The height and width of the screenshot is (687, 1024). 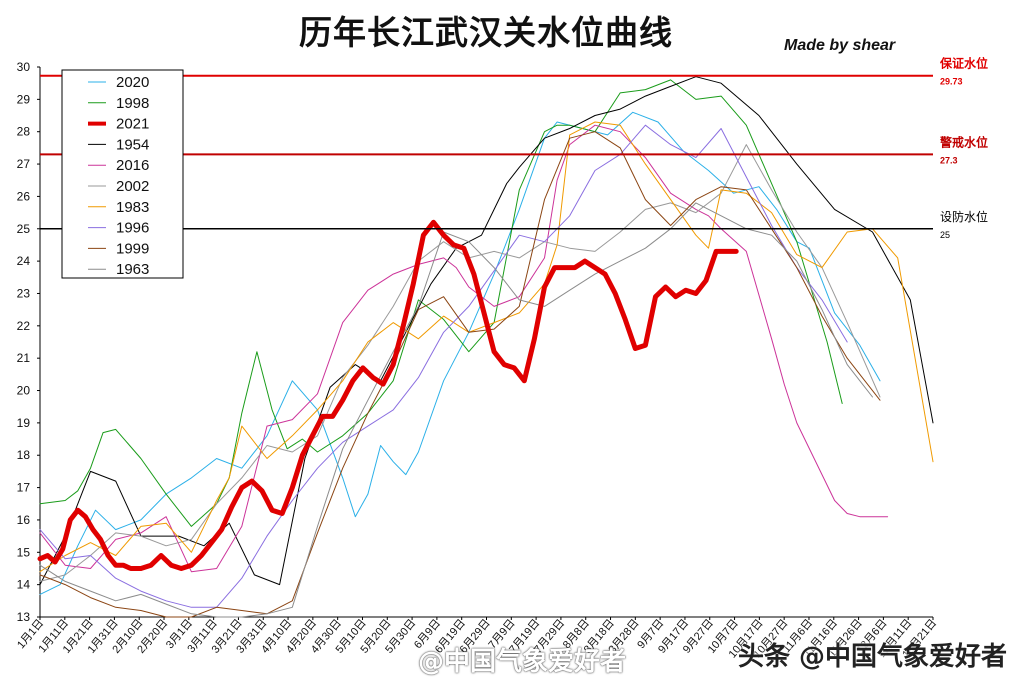 What do you see at coordinates (24, 585) in the screenshot?
I see `y-tick-label: 14` at bounding box center [24, 585].